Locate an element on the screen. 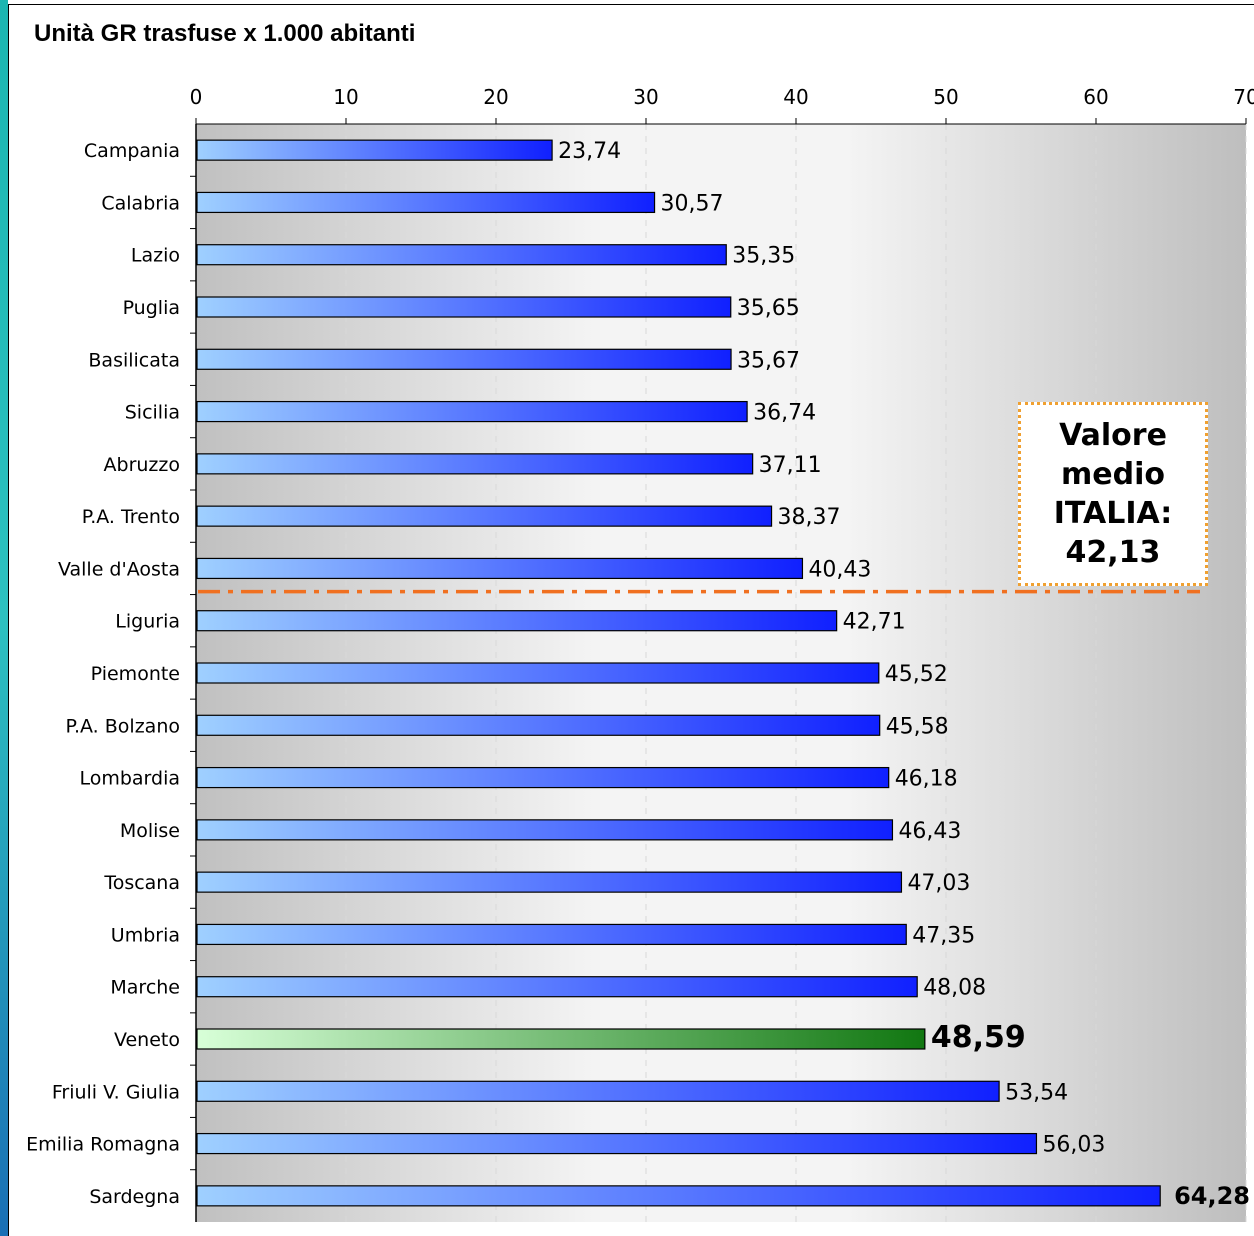  value-label: 47,03 is located at coordinates (938, 883).